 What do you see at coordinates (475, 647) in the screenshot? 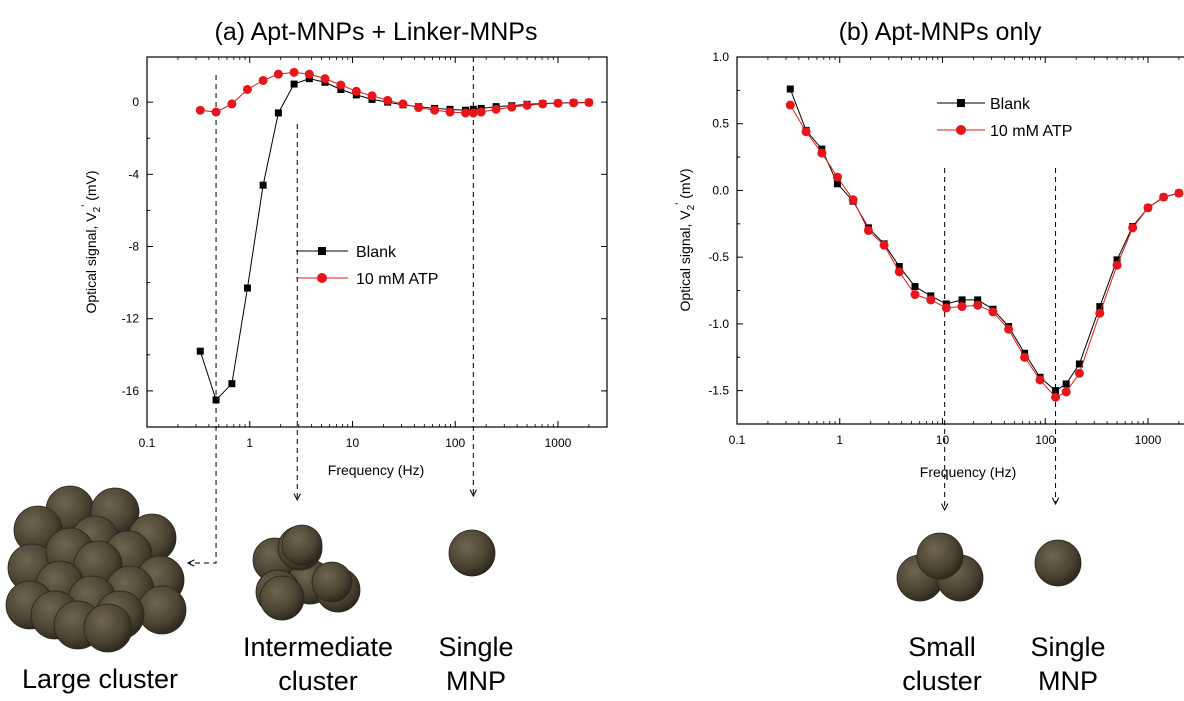
I see `caption-single-a-line1: Single` at bounding box center [475, 647].